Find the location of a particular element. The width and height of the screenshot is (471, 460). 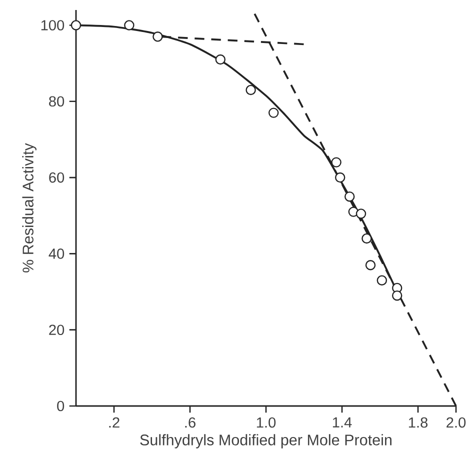

x-tick-label: 2.0 is located at coordinates (456, 422).